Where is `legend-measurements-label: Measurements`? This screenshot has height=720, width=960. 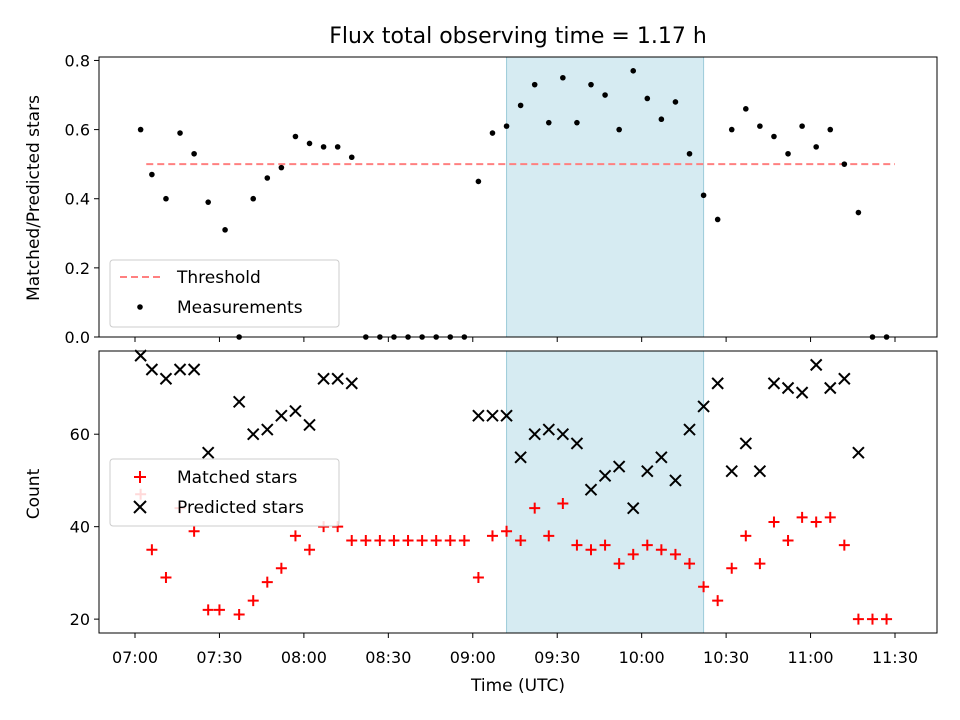 legend-measurements-label: Measurements is located at coordinates (240, 308).